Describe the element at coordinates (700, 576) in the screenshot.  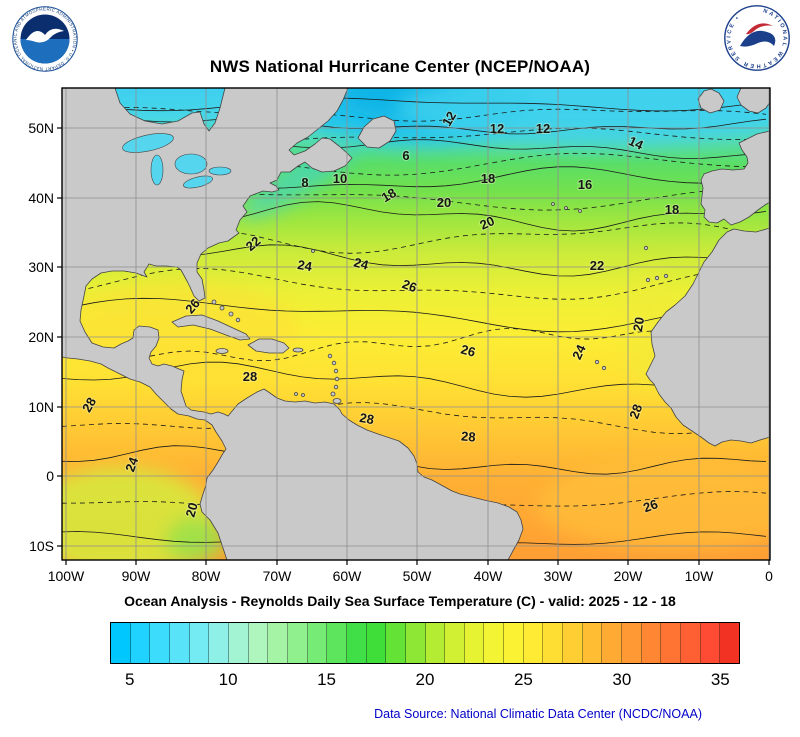
I see `lon-label: 10W` at that location.